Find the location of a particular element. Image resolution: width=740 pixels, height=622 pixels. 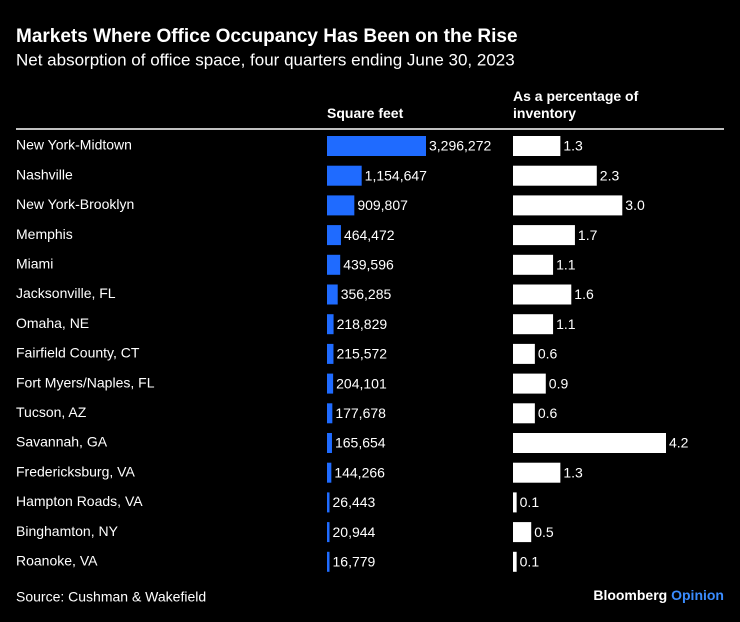

value-label: 215,572 is located at coordinates (361, 354).